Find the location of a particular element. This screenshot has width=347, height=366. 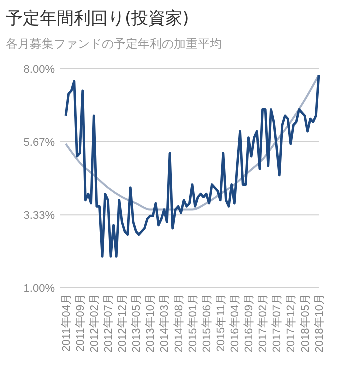

chart-title: 予定年間利回り(投資家) is located at coordinates (98, 19).